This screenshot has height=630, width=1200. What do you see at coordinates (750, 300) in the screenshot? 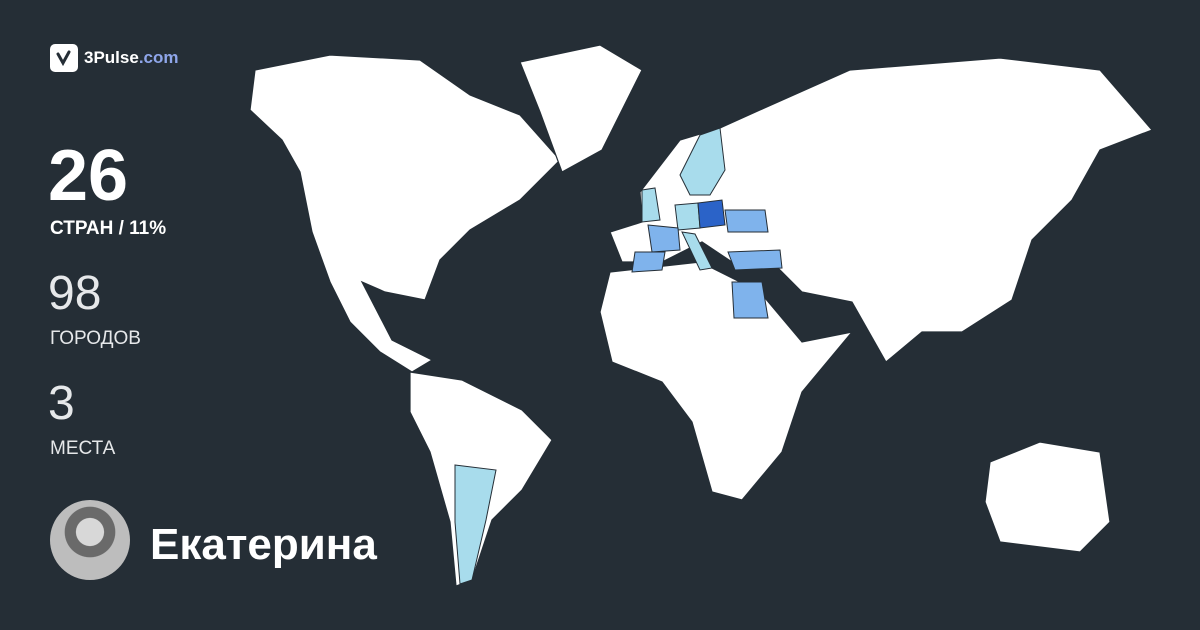
I see `country-egypt` at bounding box center [750, 300].